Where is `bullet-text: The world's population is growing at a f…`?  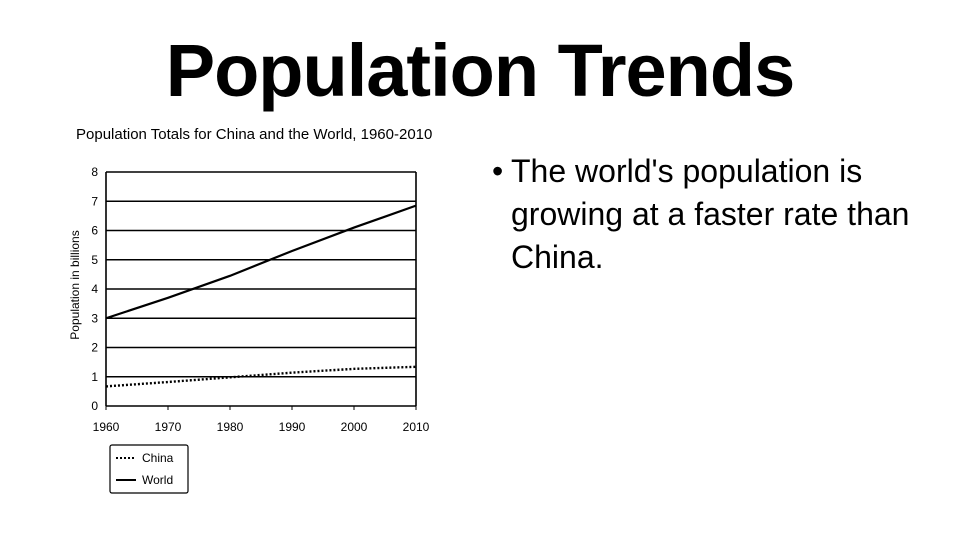 bullet-text: The world's population is growing at a f… is located at coordinates (710, 214).